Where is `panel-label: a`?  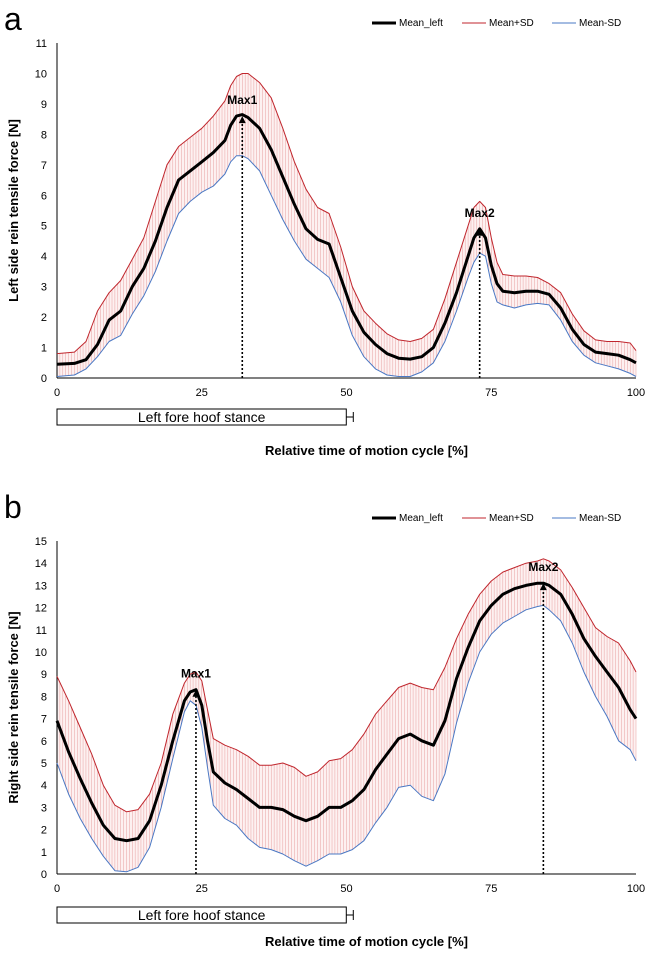
panel-label: a is located at coordinates (13, 19).